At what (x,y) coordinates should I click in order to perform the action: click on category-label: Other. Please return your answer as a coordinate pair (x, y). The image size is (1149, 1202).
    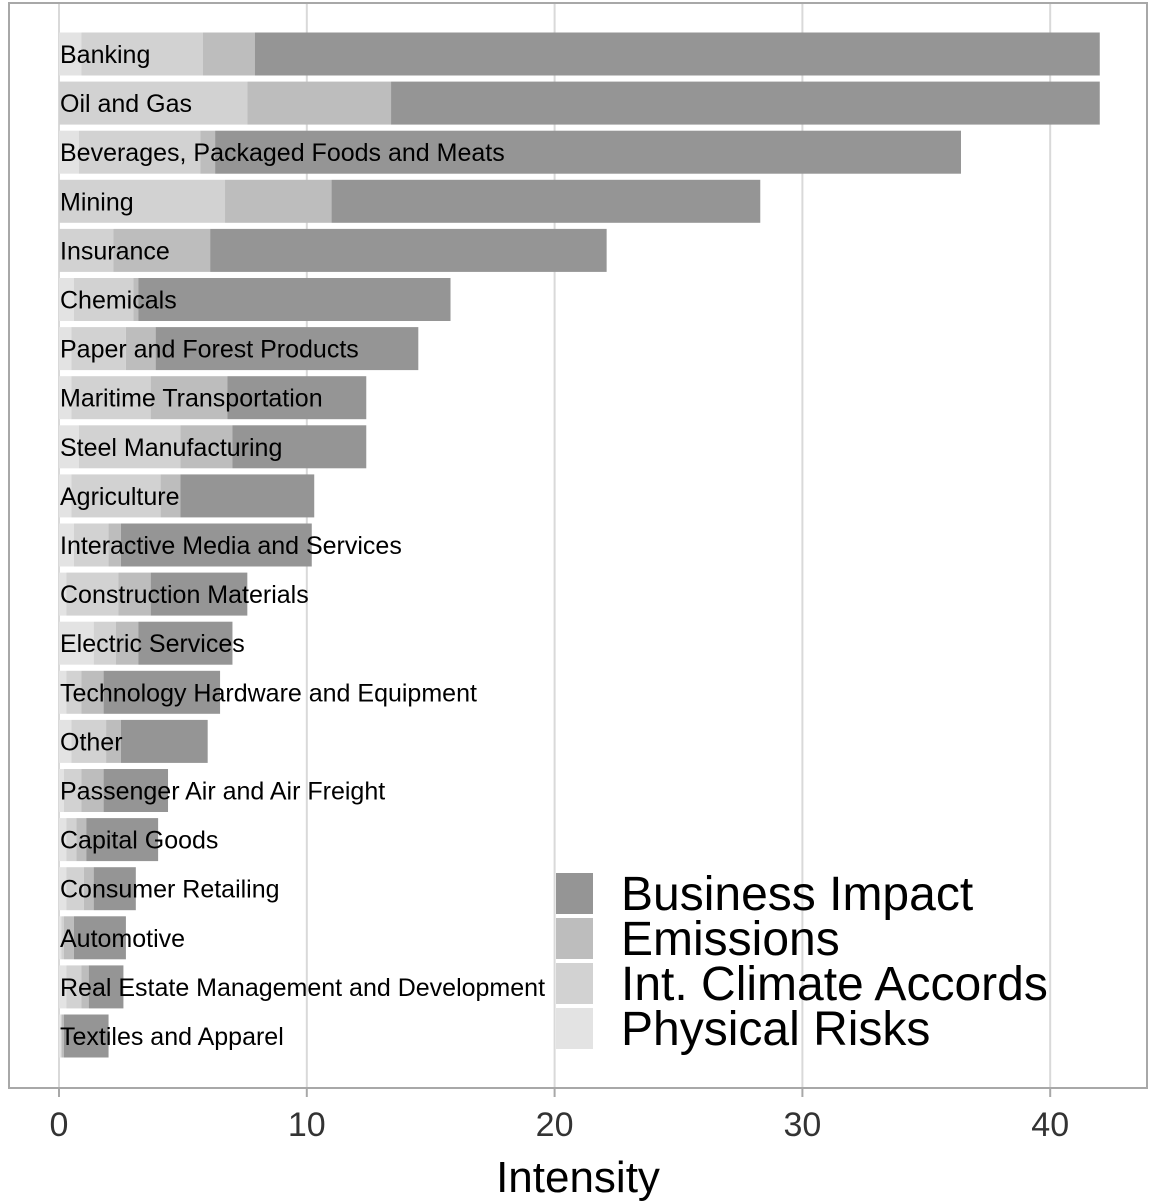
    Looking at the image, I should click on (91, 742).